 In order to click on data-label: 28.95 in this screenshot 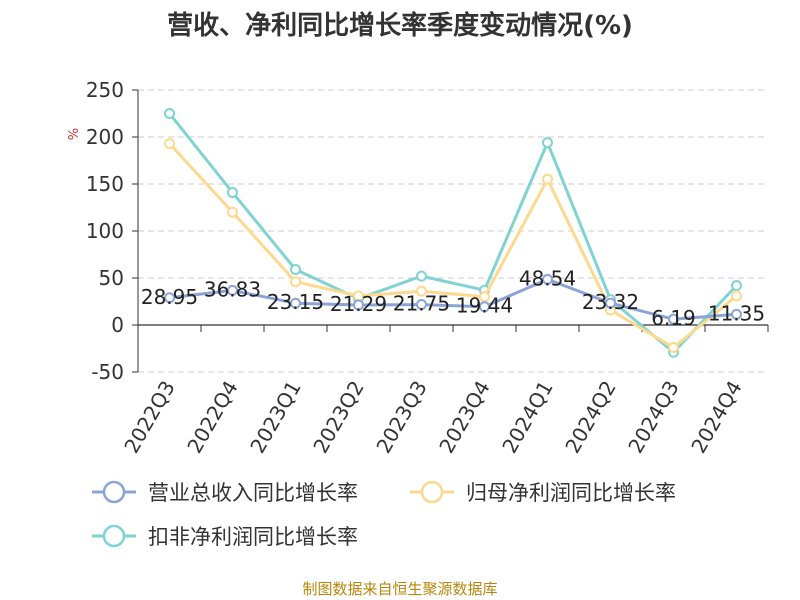, I will do `click(169, 297)`.